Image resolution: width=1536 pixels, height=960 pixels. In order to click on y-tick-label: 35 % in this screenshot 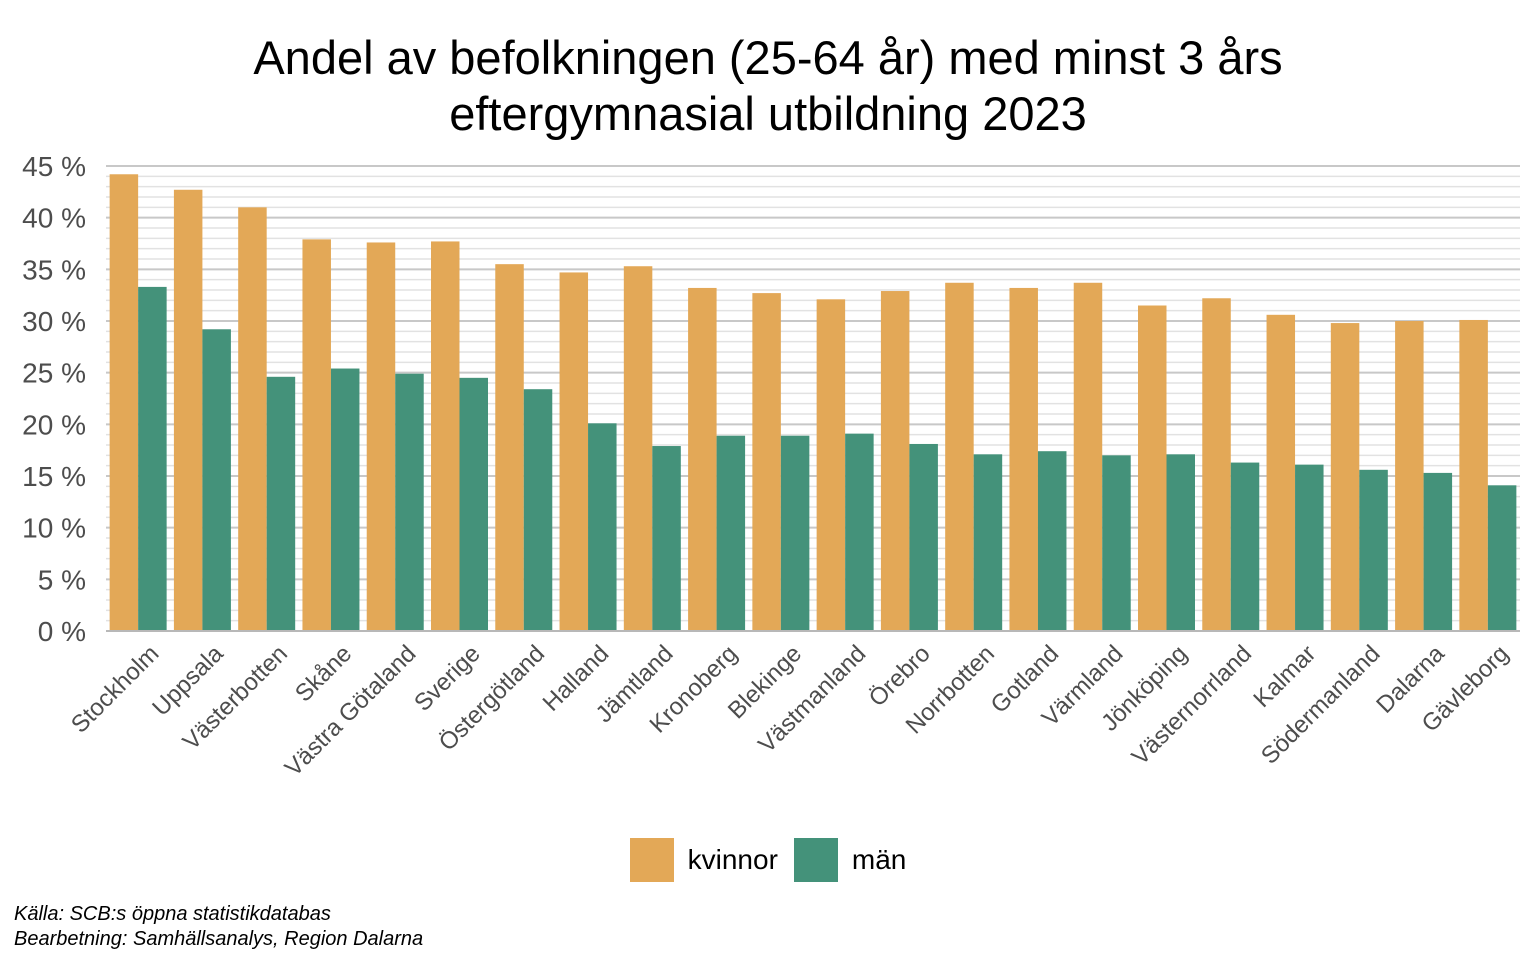, I will do `click(54, 269)`.